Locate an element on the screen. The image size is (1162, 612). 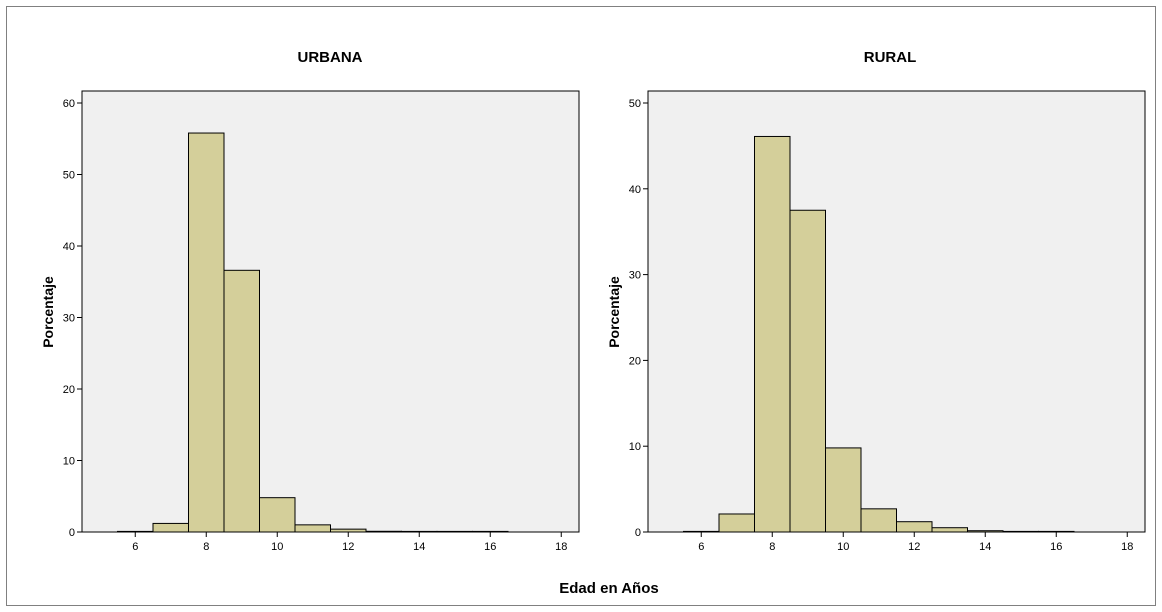
chart-title: URBANA is located at coordinates (330, 57).